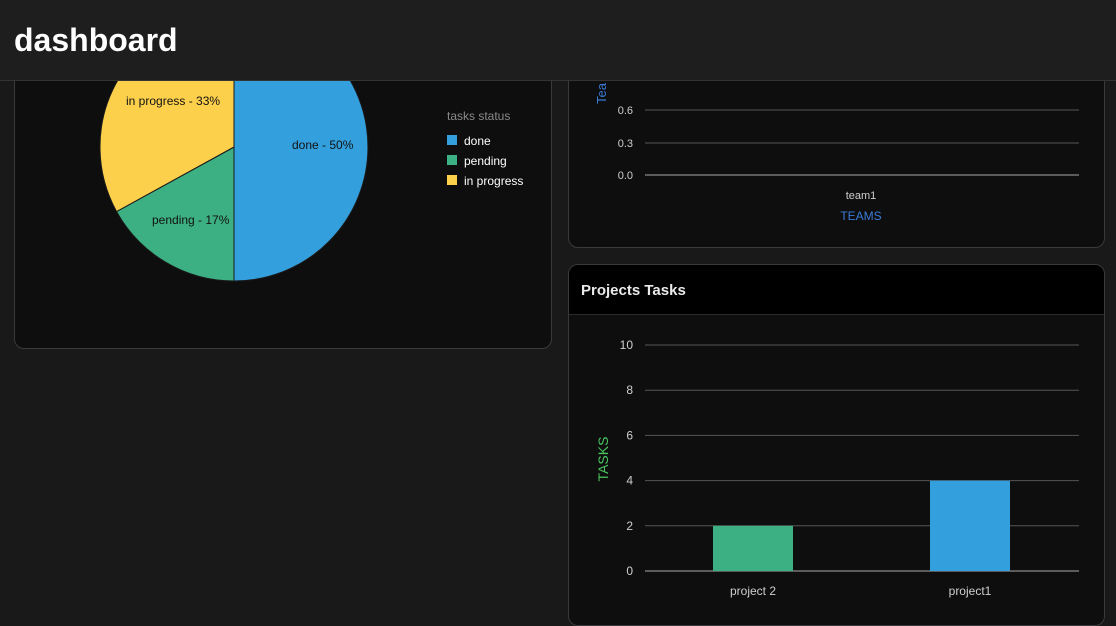 This screenshot has height=626, width=1116. I want to click on legend-swatch-done, so click(452, 140).